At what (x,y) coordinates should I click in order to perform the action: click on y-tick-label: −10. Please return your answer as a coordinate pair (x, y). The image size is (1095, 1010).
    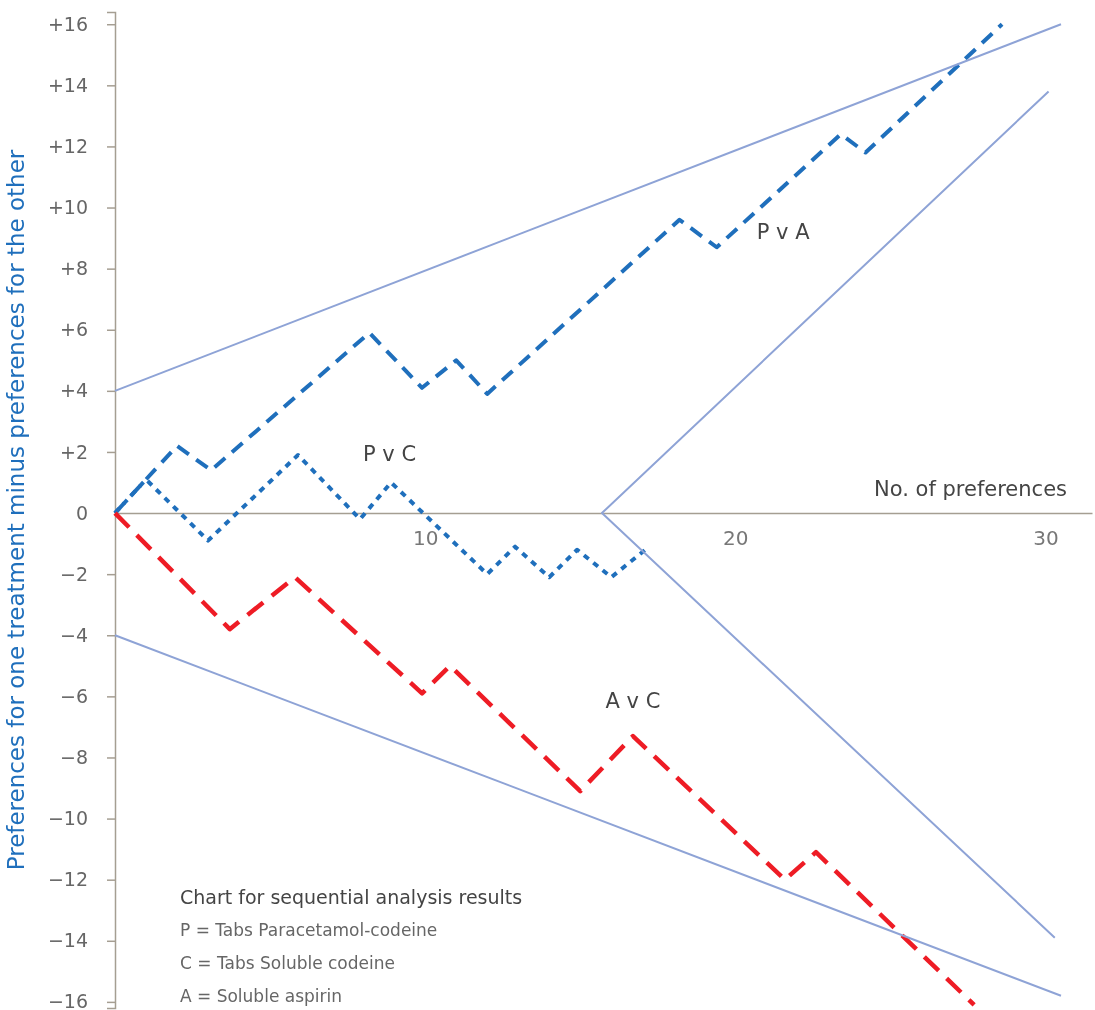
    Looking at the image, I should click on (67, 818).